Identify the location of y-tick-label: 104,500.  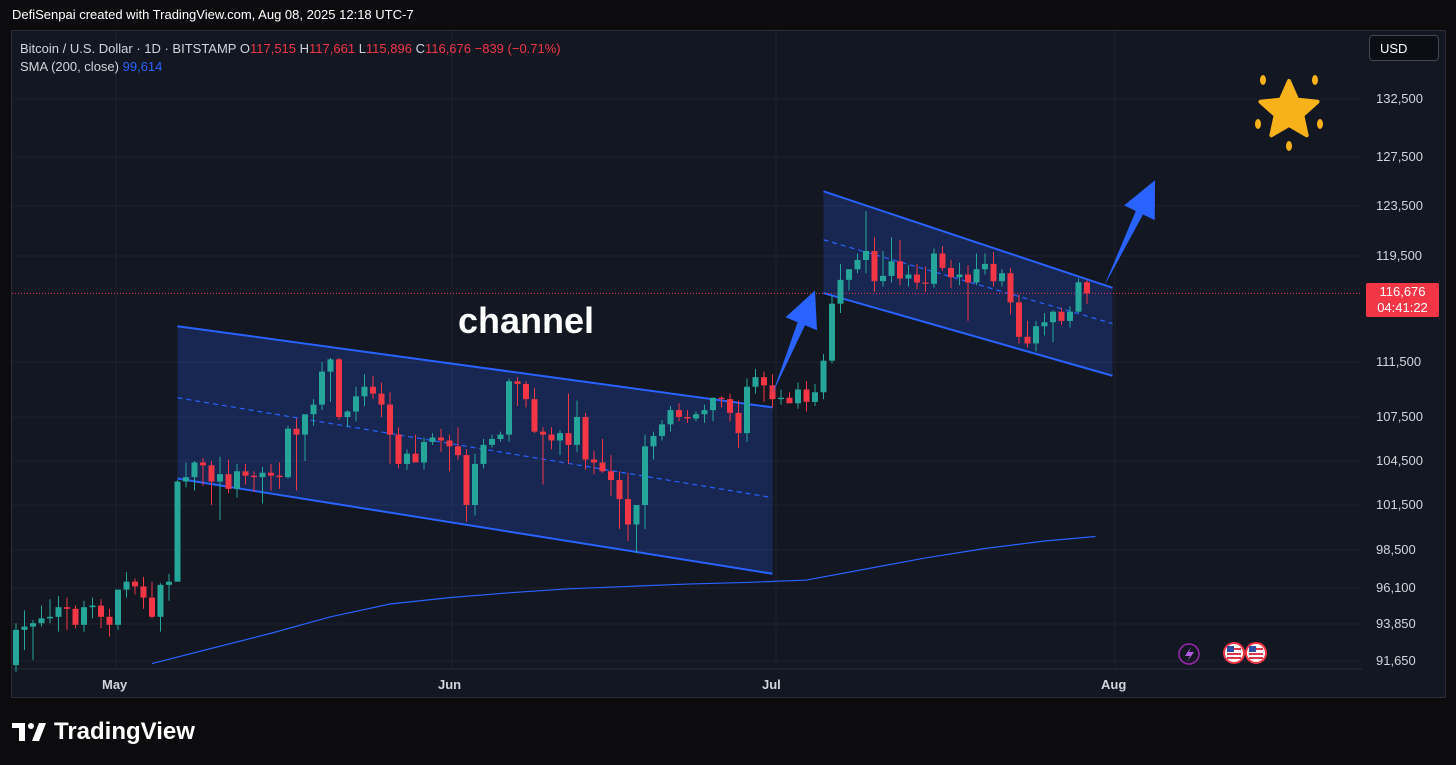
(1399, 460).